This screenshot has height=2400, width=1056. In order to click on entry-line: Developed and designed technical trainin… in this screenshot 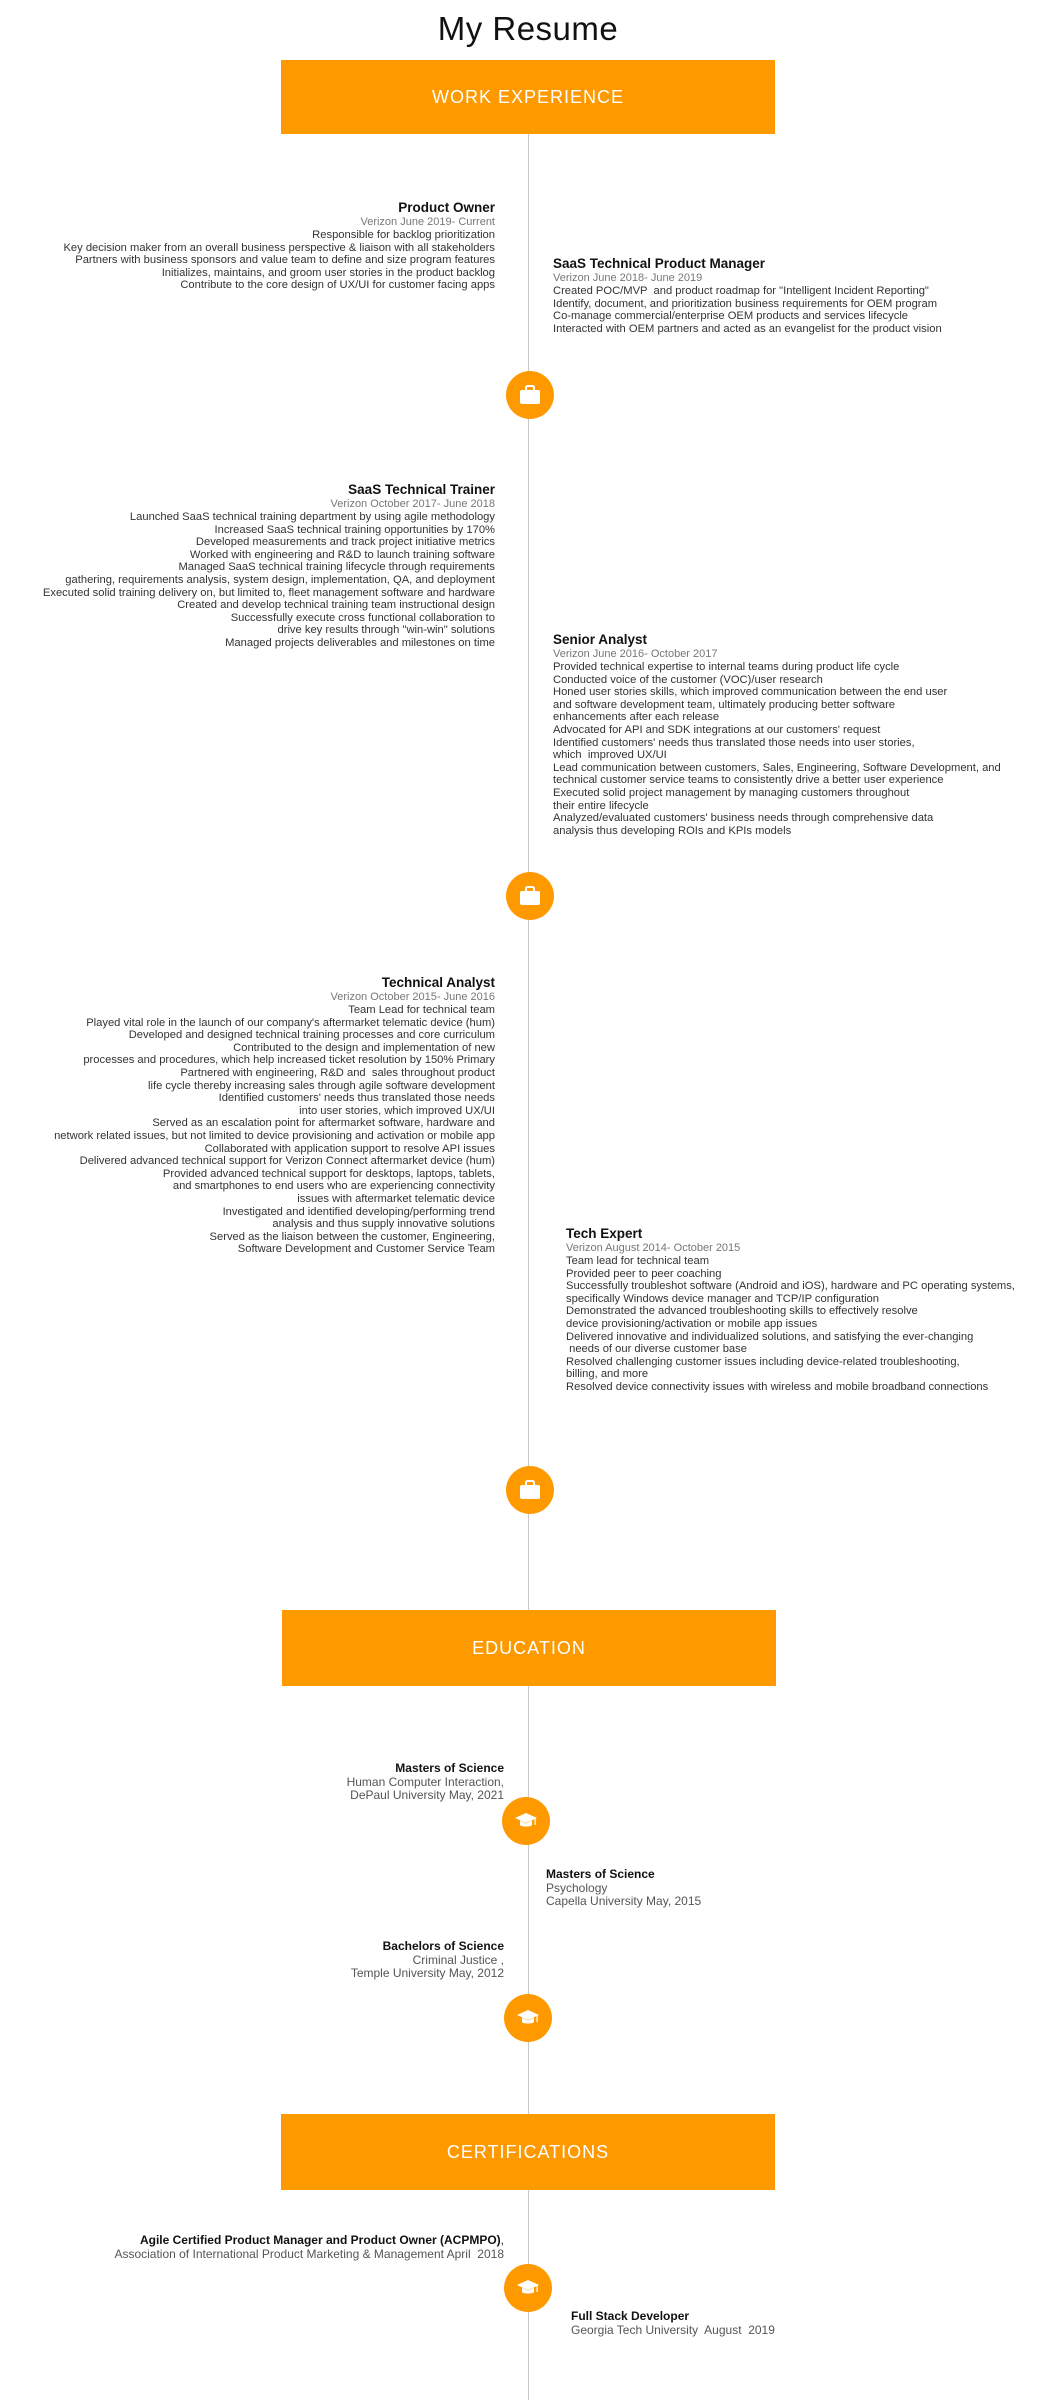, I will do `click(311, 1035)`.